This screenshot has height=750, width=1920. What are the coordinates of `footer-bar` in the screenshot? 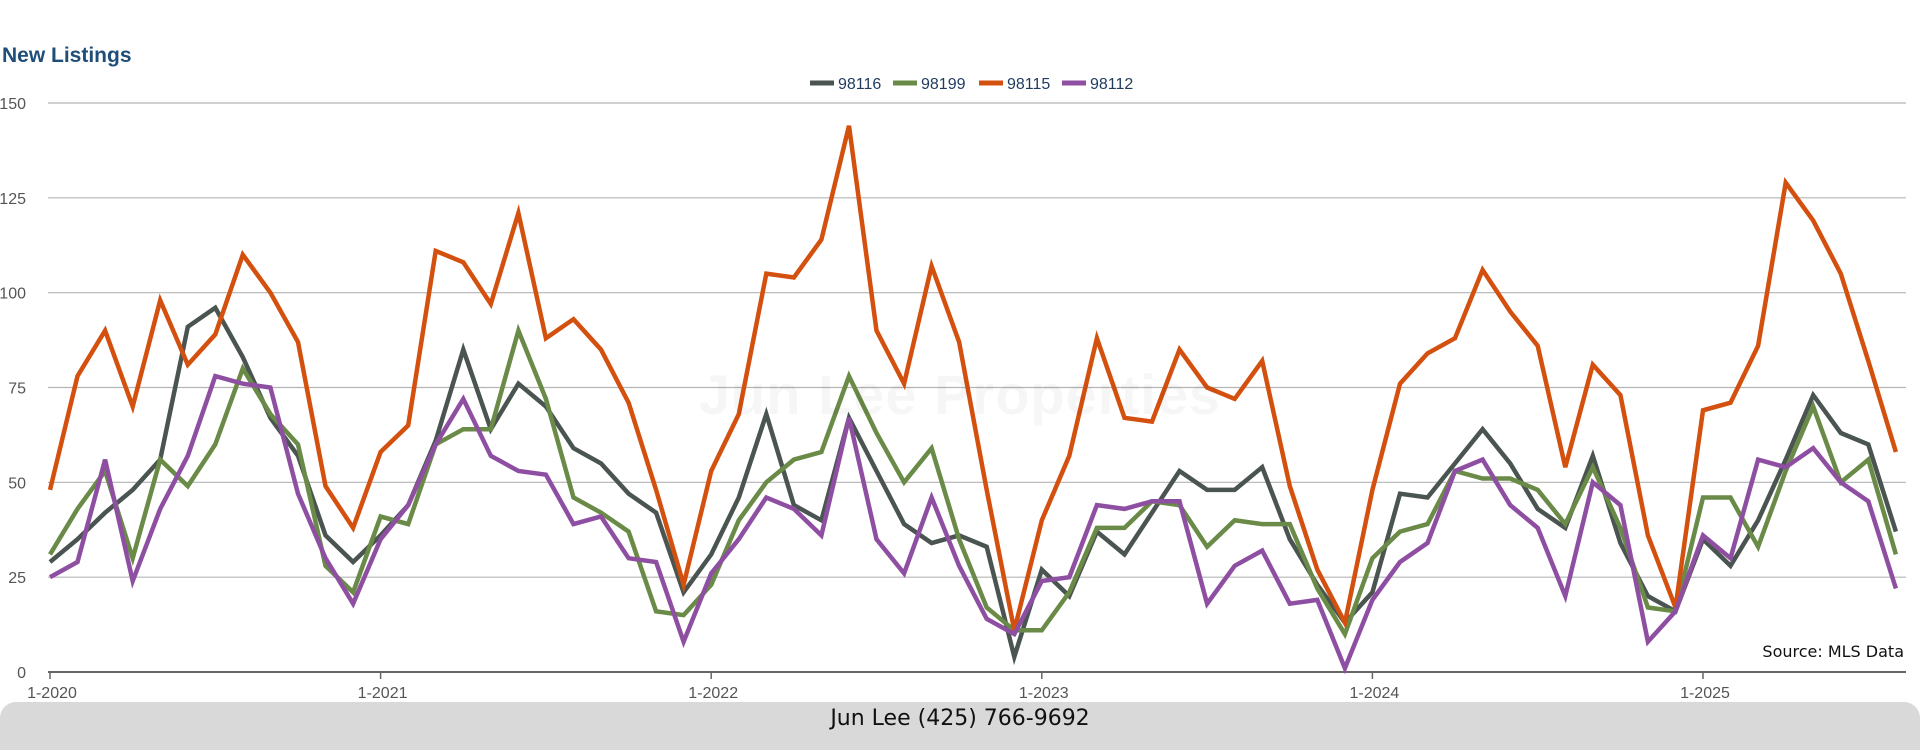 It's located at (960, 726).